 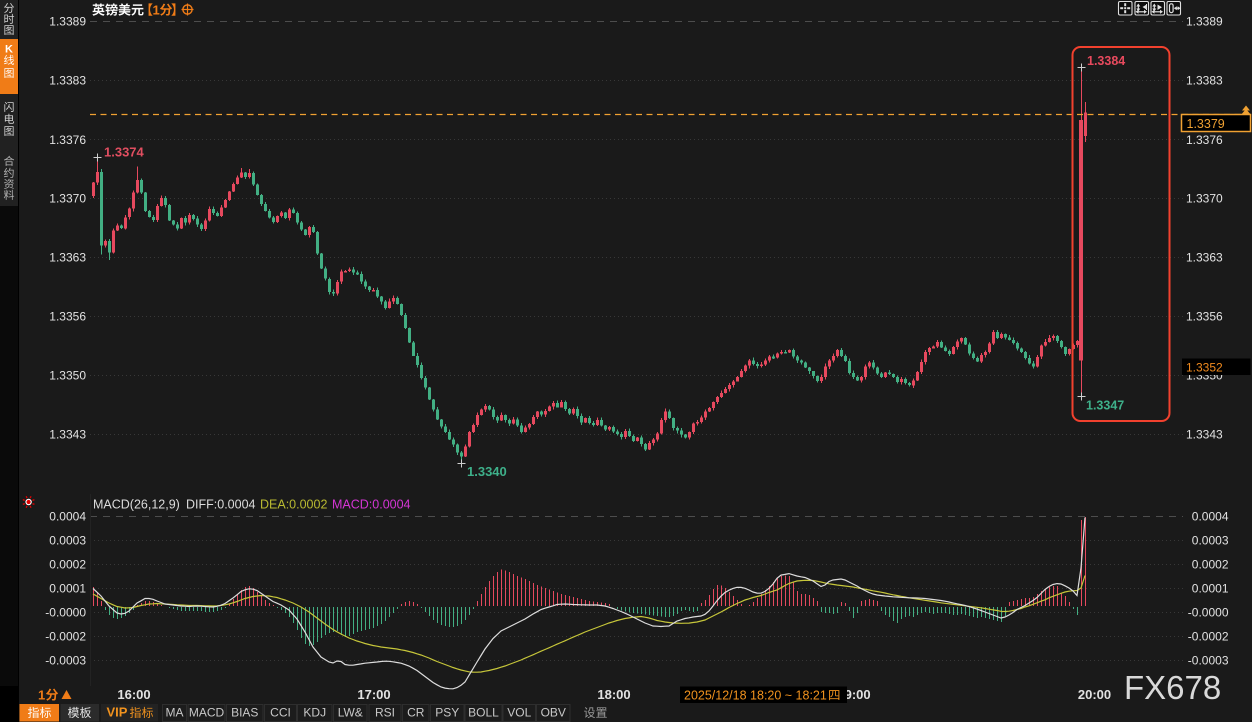 What do you see at coordinates (483, 713) in the screenshot?
I see `svg-text: BOLL` at bounding box center [483, 713].